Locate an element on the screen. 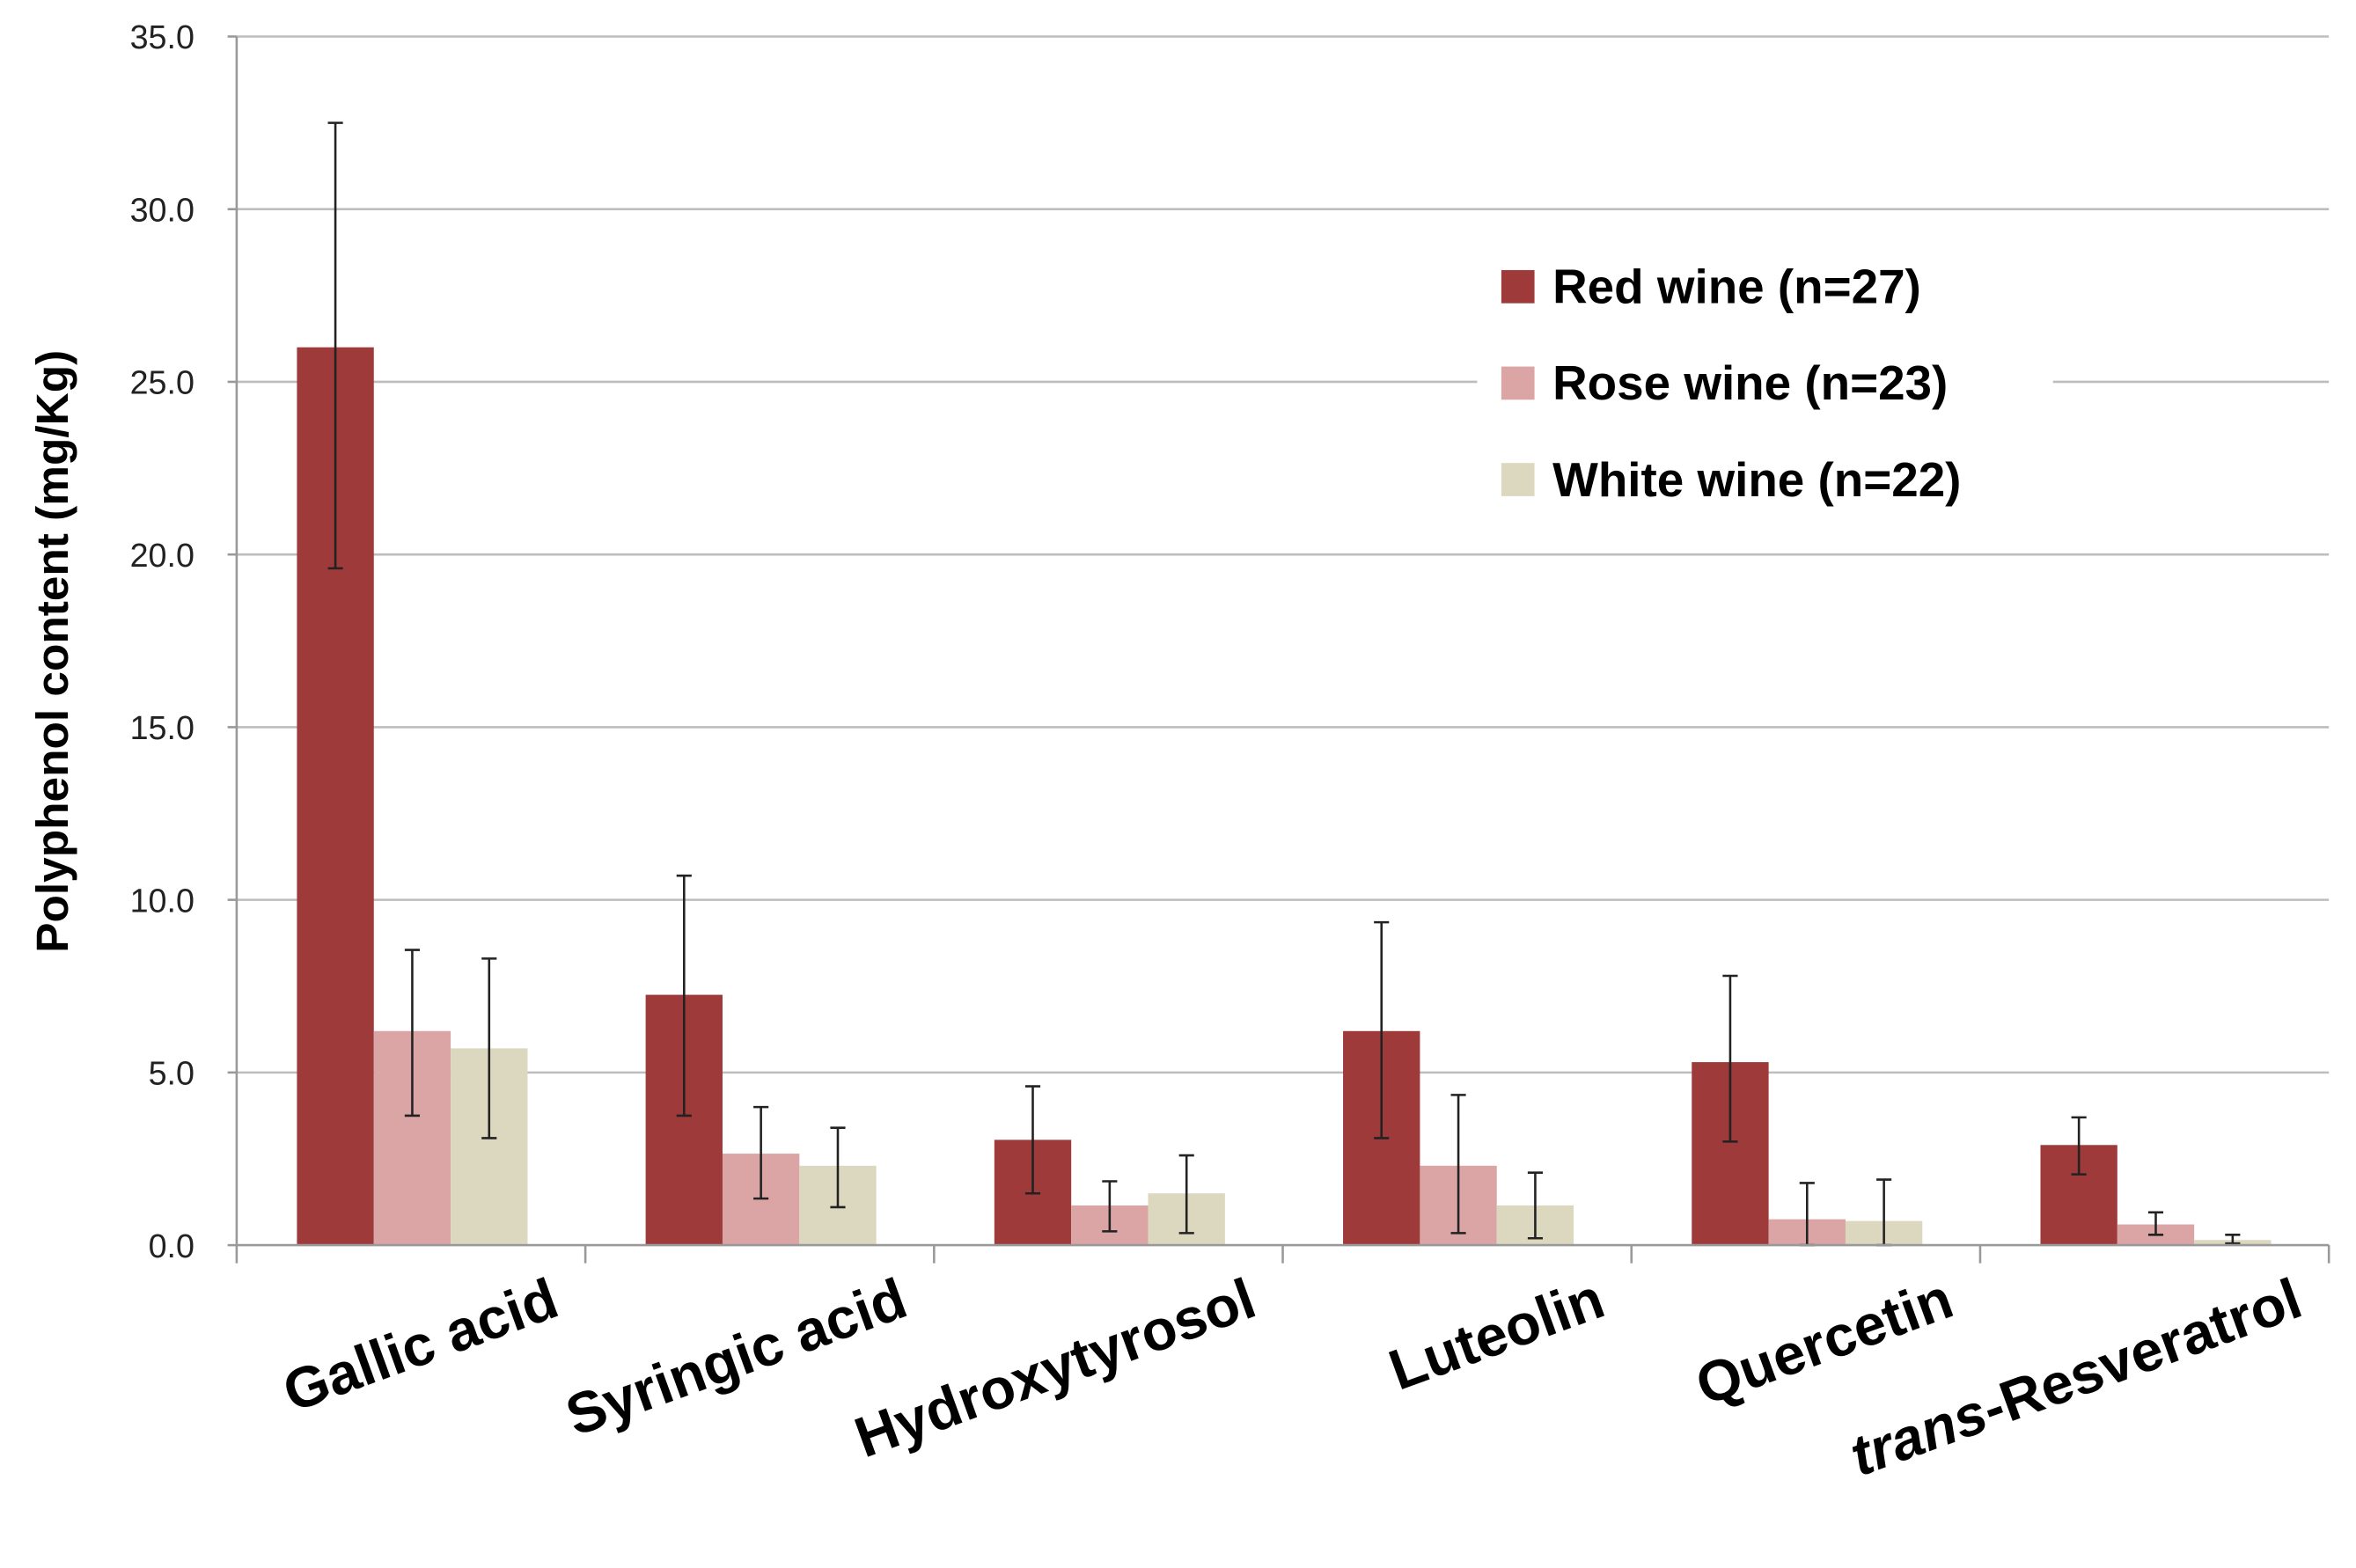 This screenshot has width=2356, height=1568. x-category-label: Quercetin is located at coordinates (1823, 1342).